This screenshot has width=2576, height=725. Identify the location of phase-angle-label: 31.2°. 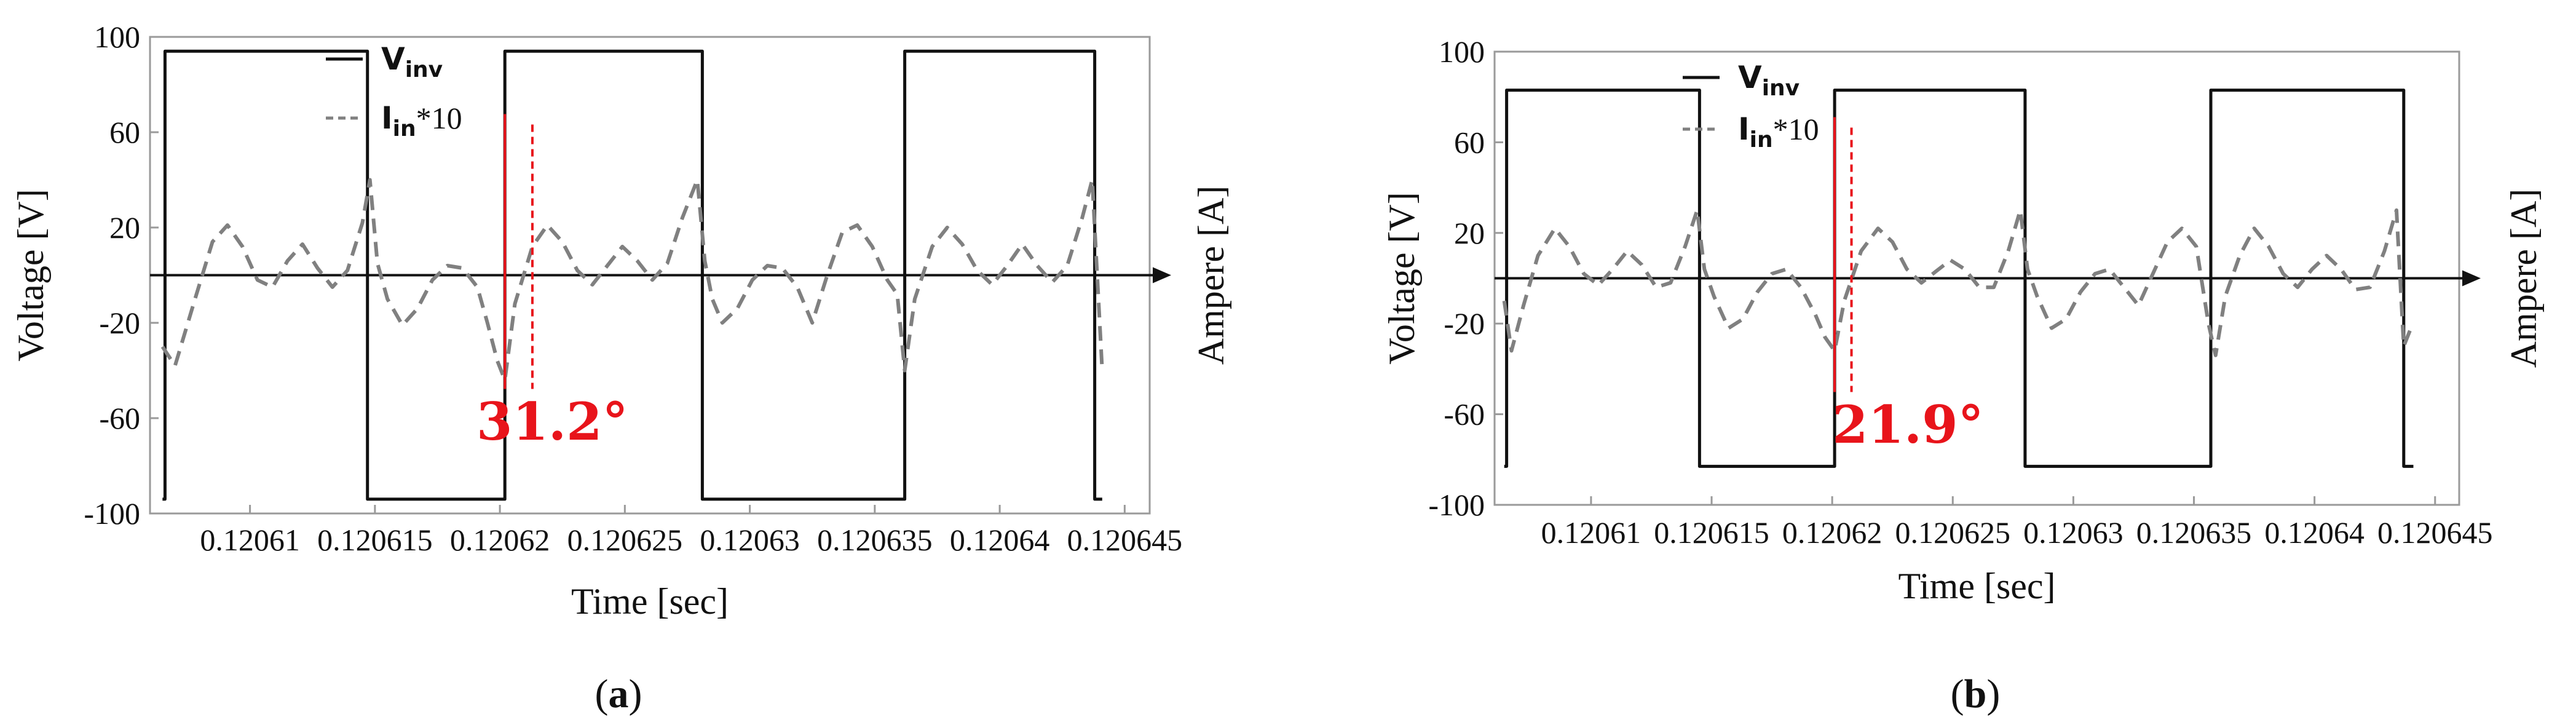
(552, 421).